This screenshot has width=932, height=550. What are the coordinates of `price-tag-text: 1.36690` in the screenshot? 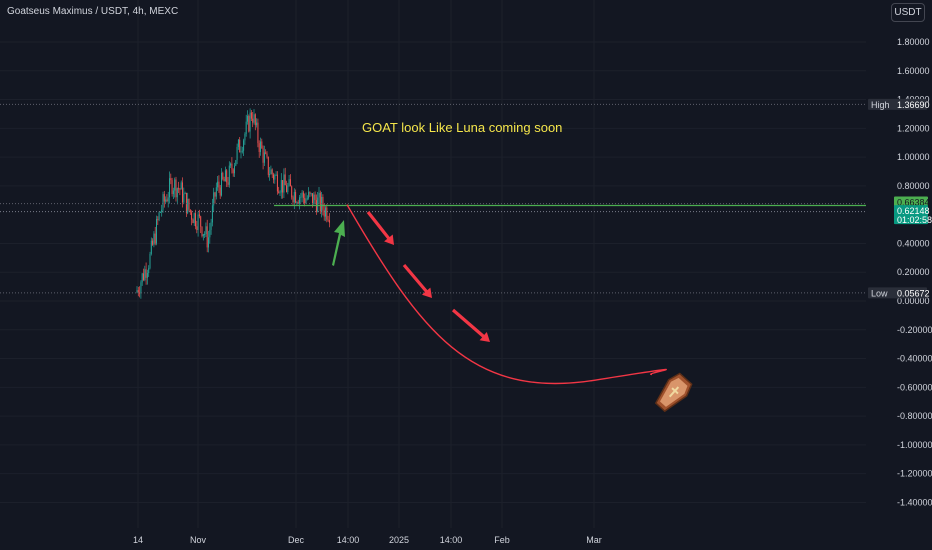 It's located at (913, 105).